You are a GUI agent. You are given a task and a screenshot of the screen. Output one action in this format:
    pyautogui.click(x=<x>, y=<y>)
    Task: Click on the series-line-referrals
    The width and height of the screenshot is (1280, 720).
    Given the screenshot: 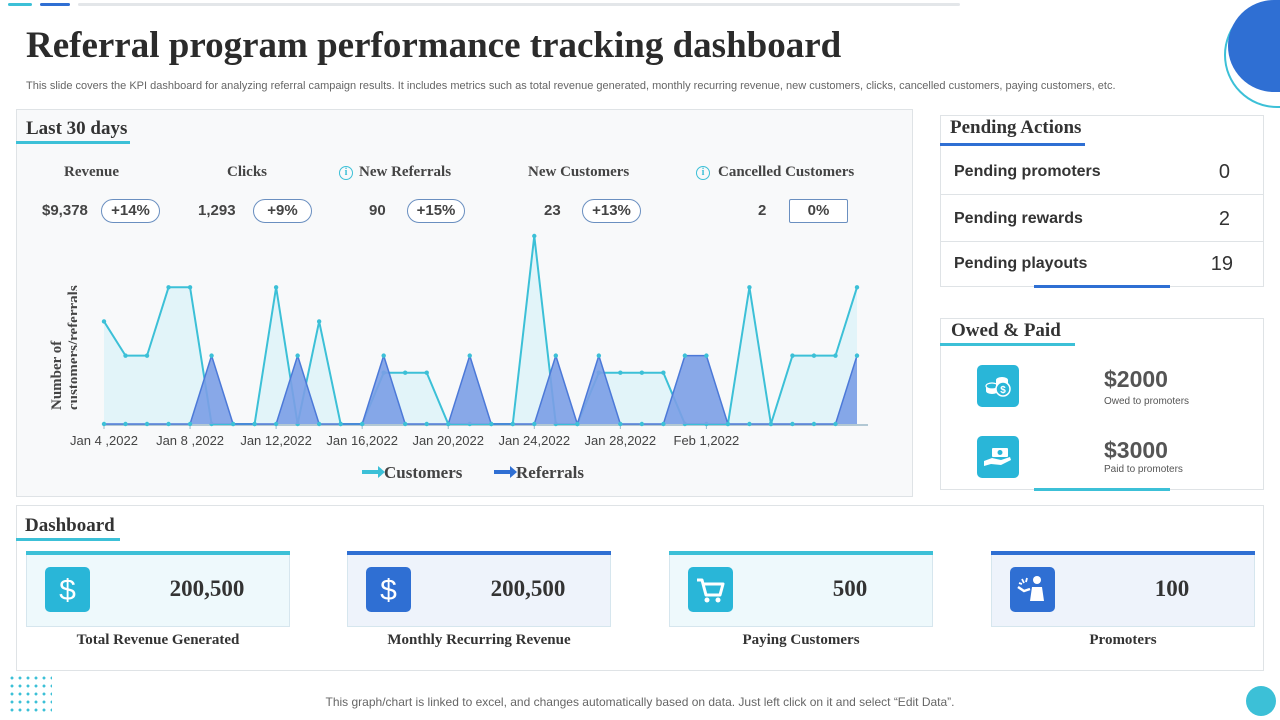 What is the action you would take?
    pyautogui.click(x=481, y=389)
    